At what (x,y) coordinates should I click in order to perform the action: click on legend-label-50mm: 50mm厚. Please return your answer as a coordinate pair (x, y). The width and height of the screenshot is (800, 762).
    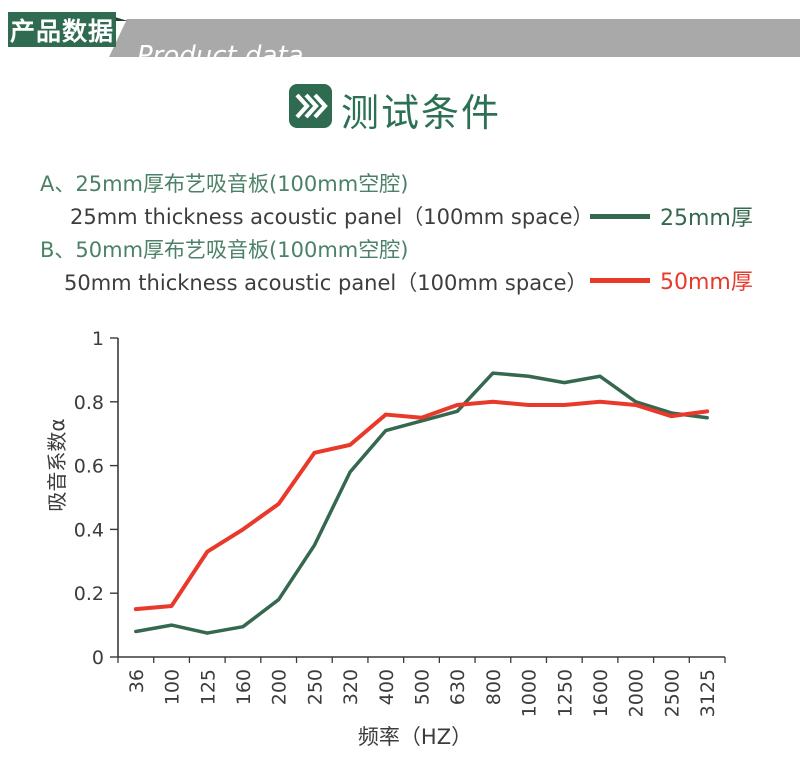
    Looking at the image, I should click on (706, 282).